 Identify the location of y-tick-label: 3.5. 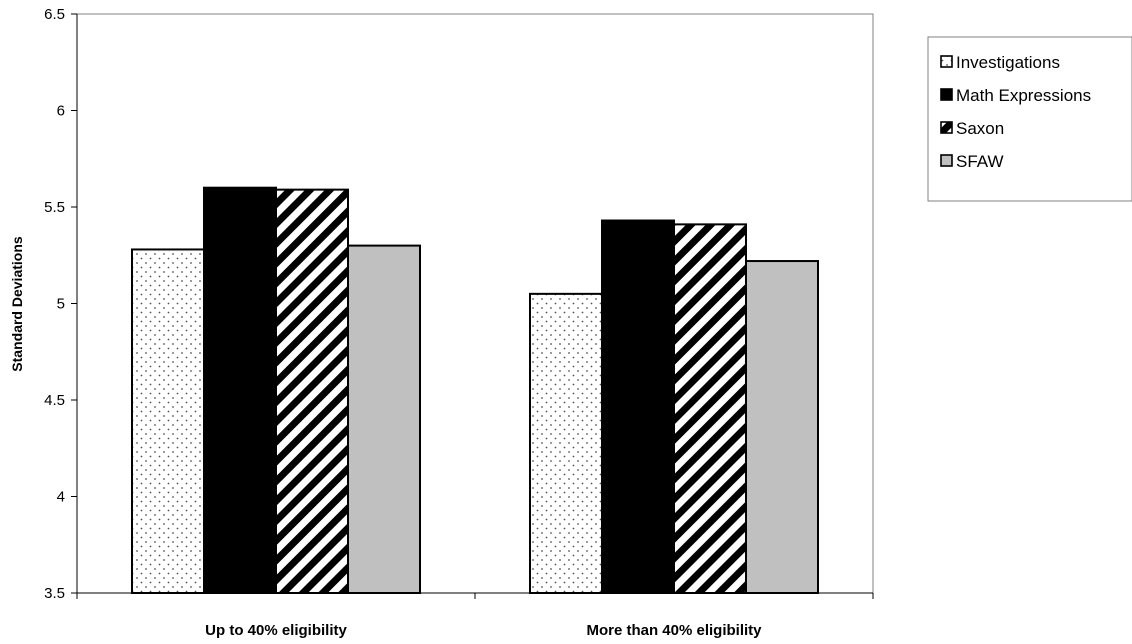
(54, 593).